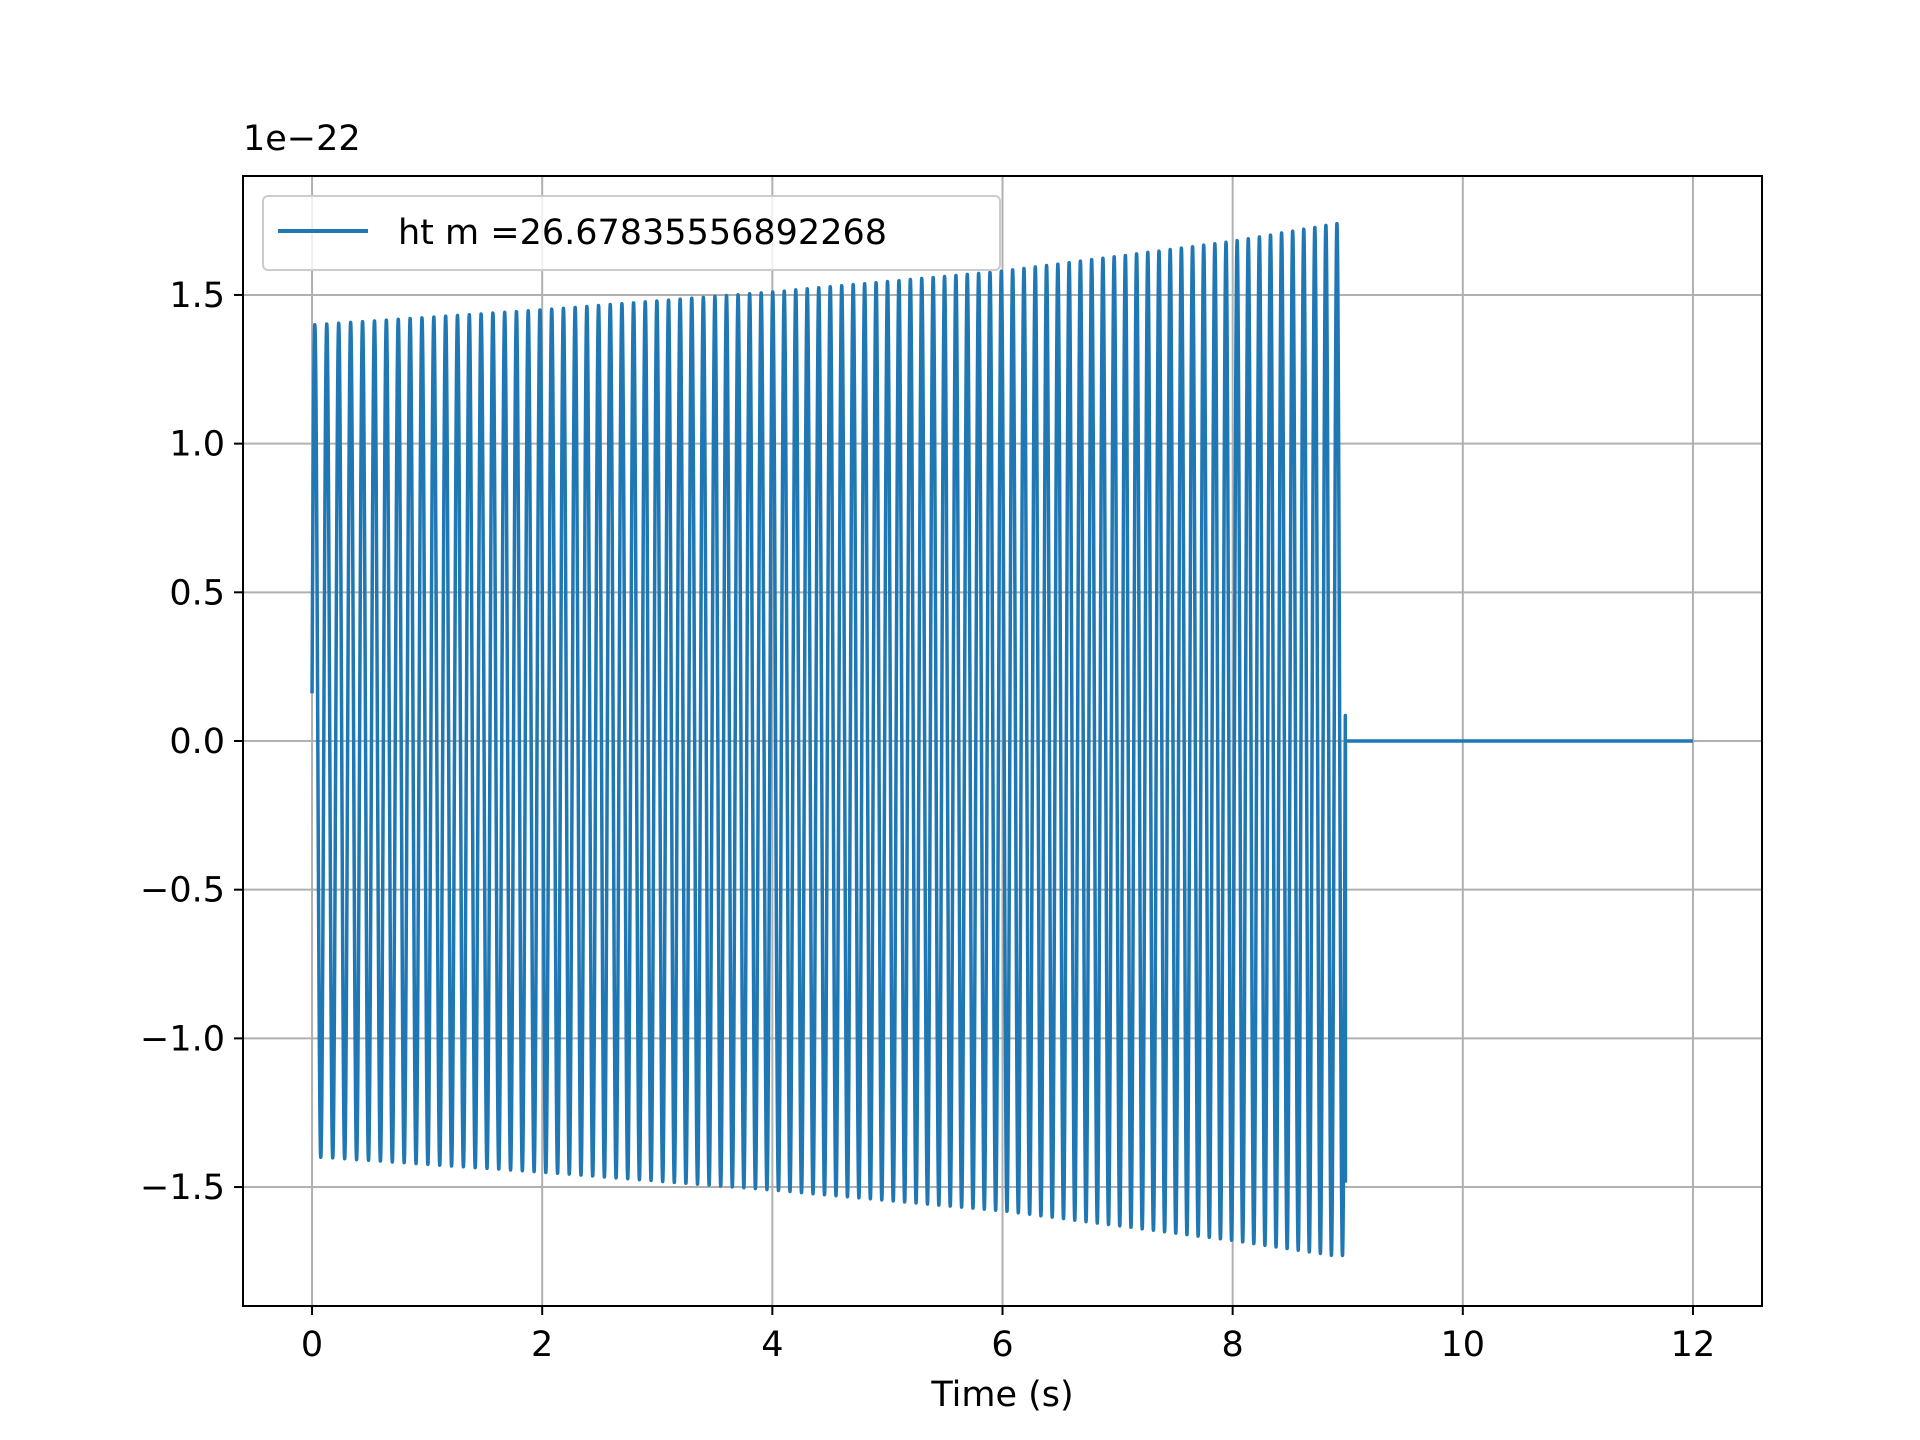 The height and width of the screenshot is (1440, 1920). I want to click on y-tick-label: −1.5, so click(182, 1188).